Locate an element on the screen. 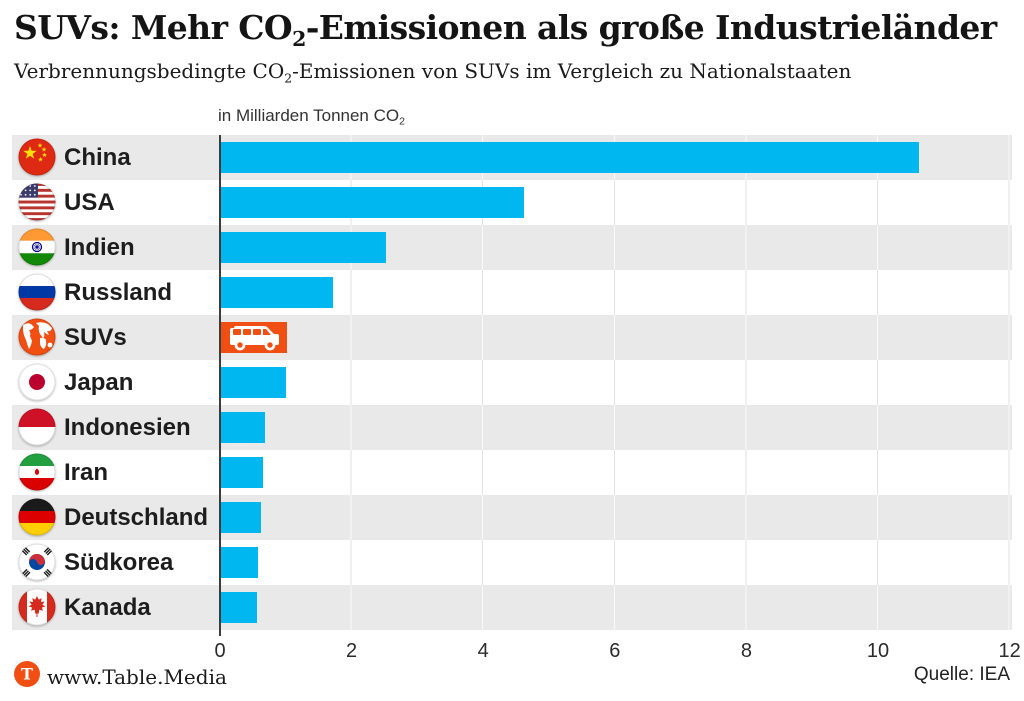 Image resolution: width=1024 pixels, height=701 pixels. svg-text: T is located at coordinates (27, 674).